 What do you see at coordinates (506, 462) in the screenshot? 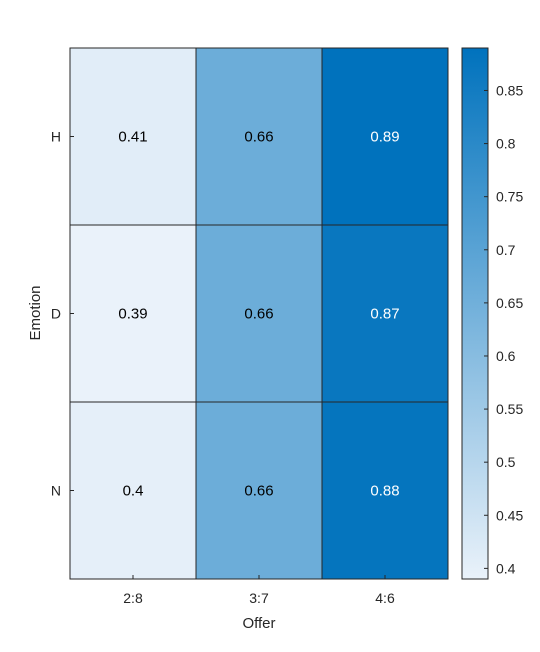
I see `colorbar-tick-label: 0.5` at bounding box center [506, 462].